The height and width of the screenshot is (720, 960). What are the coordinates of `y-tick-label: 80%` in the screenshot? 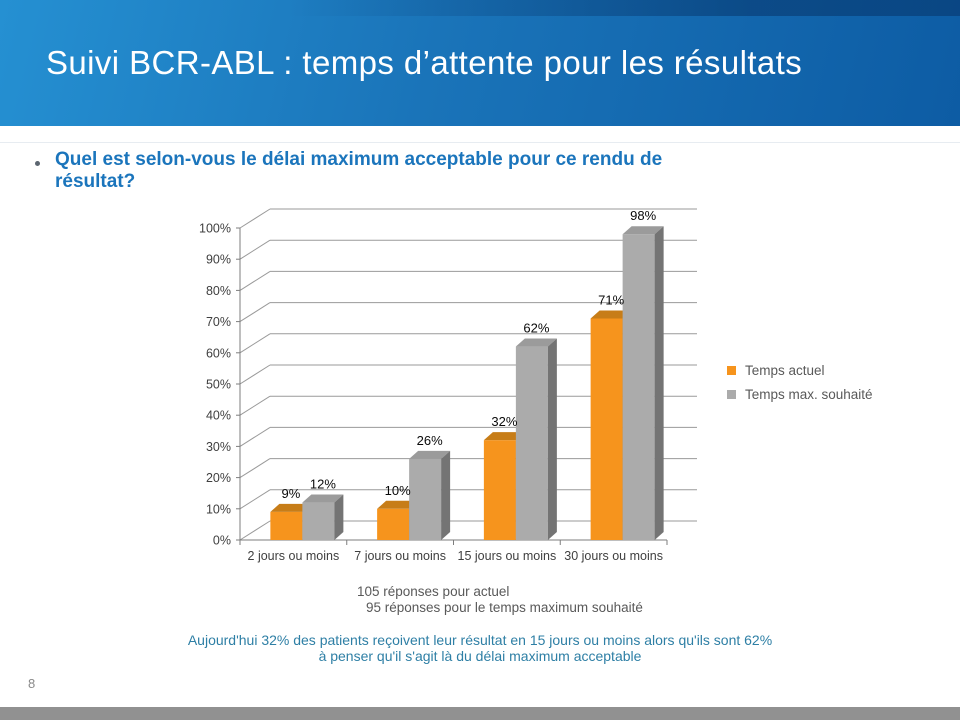 It's located at (218, 291).